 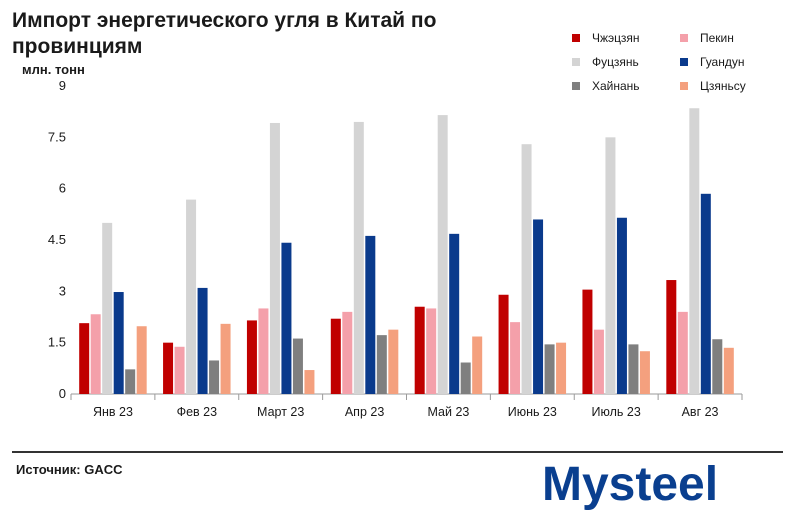 I want to click on legend-item: Гуандун, so click(x=712, y=61).